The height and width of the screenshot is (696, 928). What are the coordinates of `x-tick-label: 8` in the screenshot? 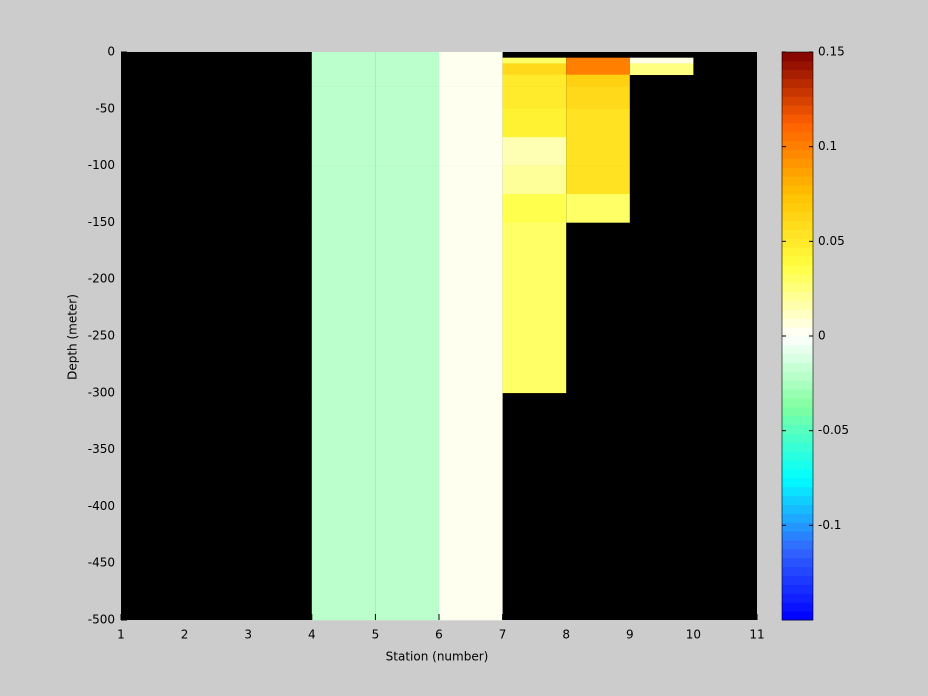 It's located at (566, 635).